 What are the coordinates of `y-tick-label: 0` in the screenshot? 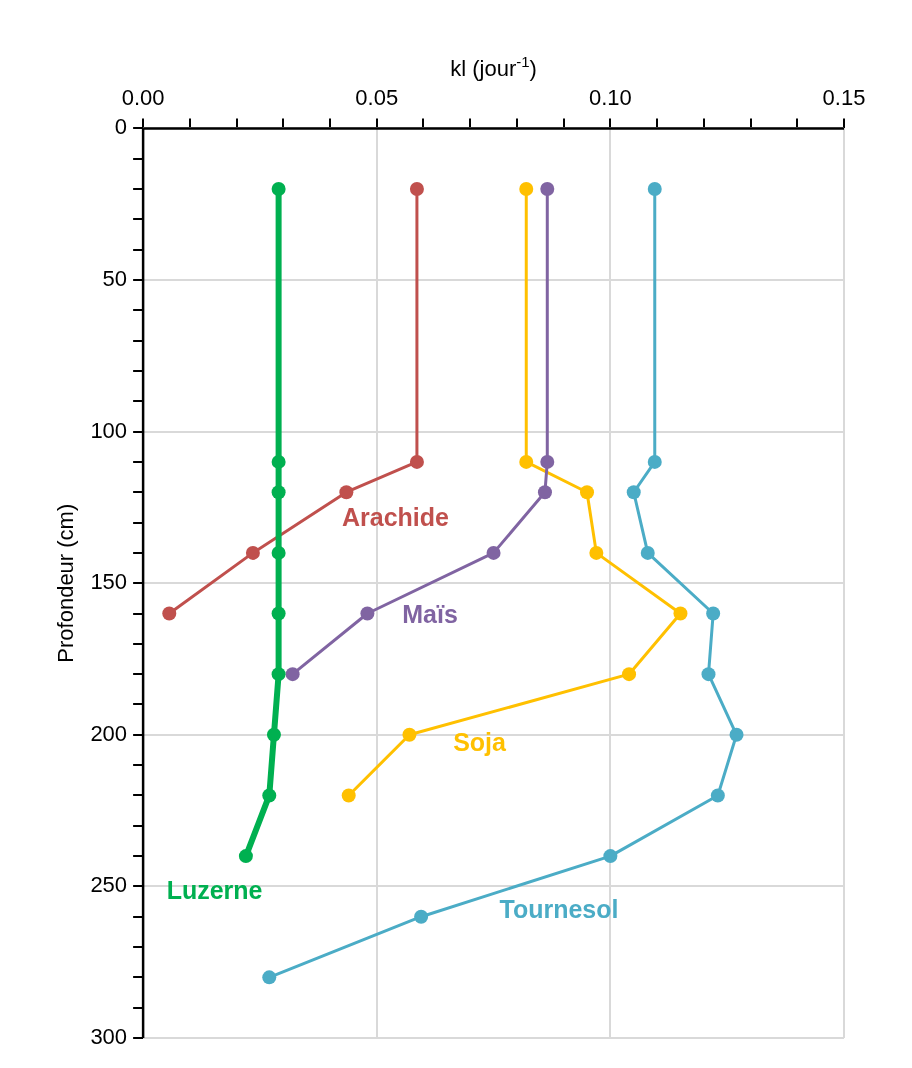 It's located at (121, 127).